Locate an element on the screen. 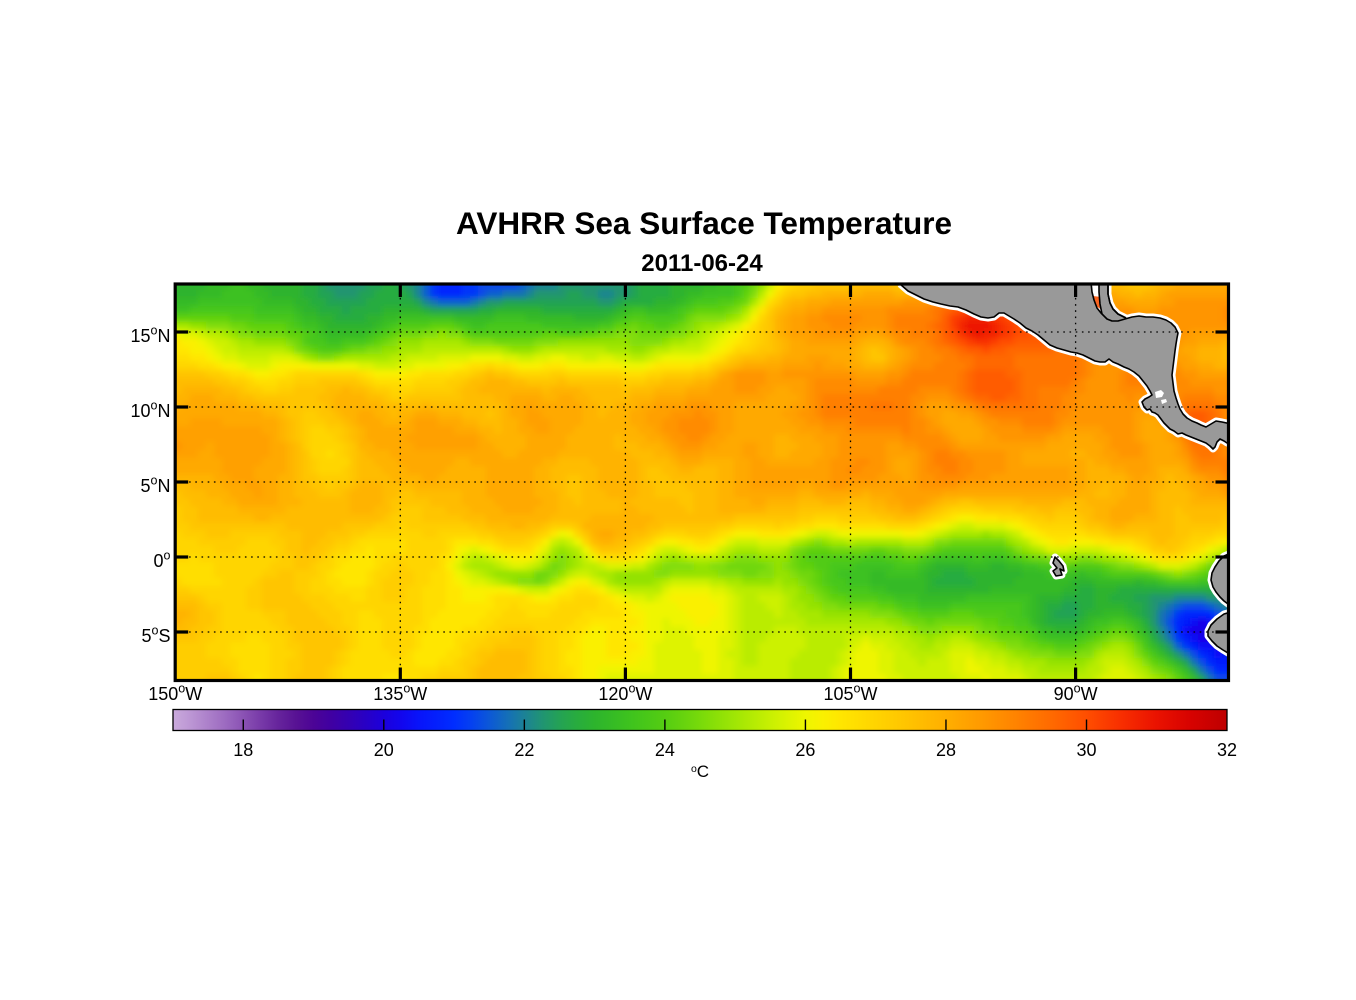 This screenshot has width=1356, height=1000. svg-text: 28 is located at coordinates (946, 750).